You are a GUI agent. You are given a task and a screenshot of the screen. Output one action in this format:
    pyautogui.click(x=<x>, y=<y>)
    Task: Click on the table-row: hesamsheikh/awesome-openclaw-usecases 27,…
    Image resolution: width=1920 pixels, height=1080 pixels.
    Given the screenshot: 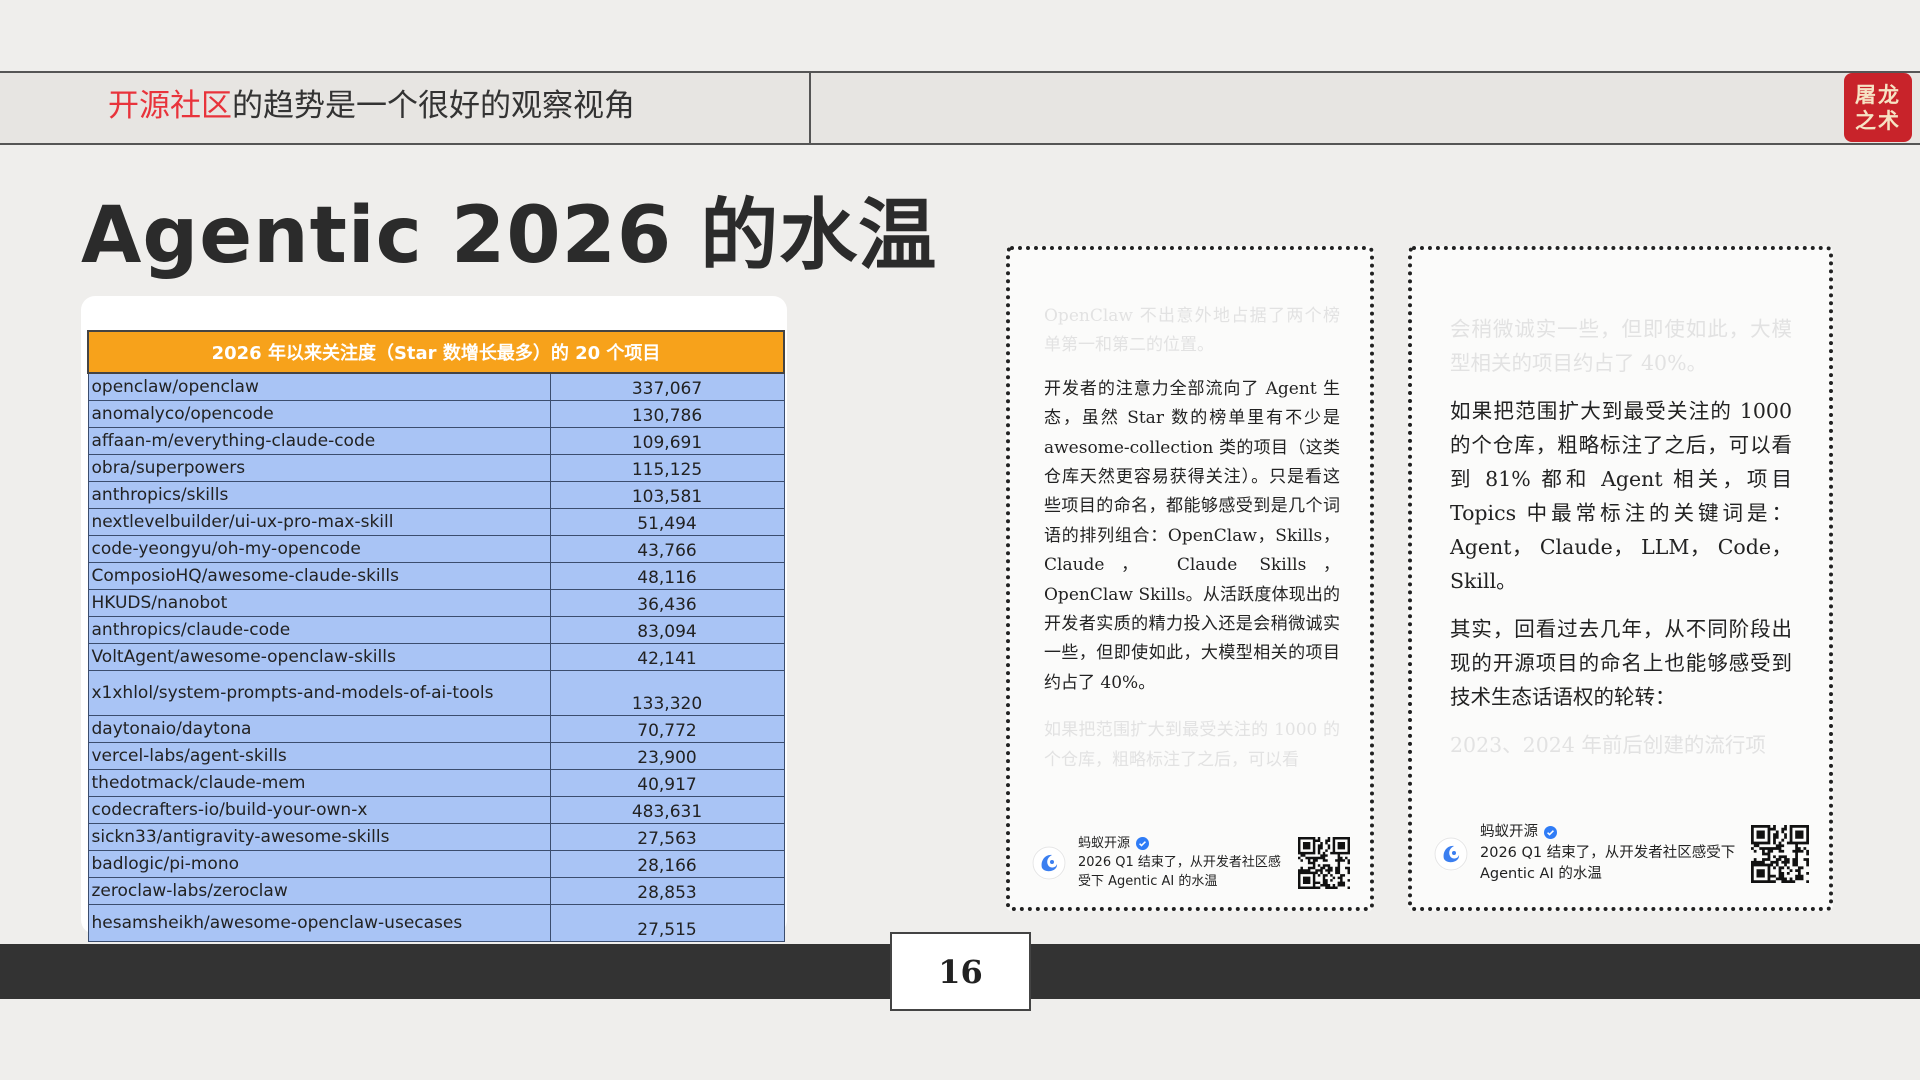 What is the action you would take?
    pyautogui.click(x=436, y=923)
    